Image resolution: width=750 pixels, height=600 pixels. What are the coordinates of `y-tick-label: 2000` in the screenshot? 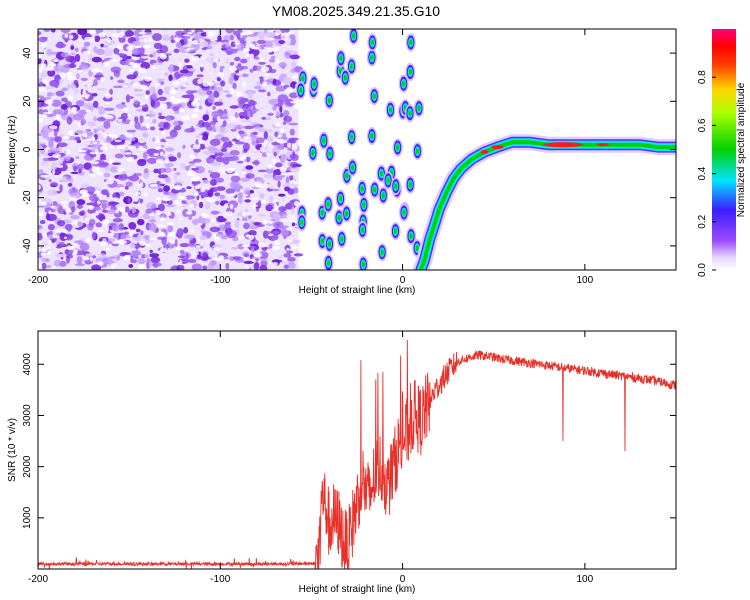 It's located at (27, 466).